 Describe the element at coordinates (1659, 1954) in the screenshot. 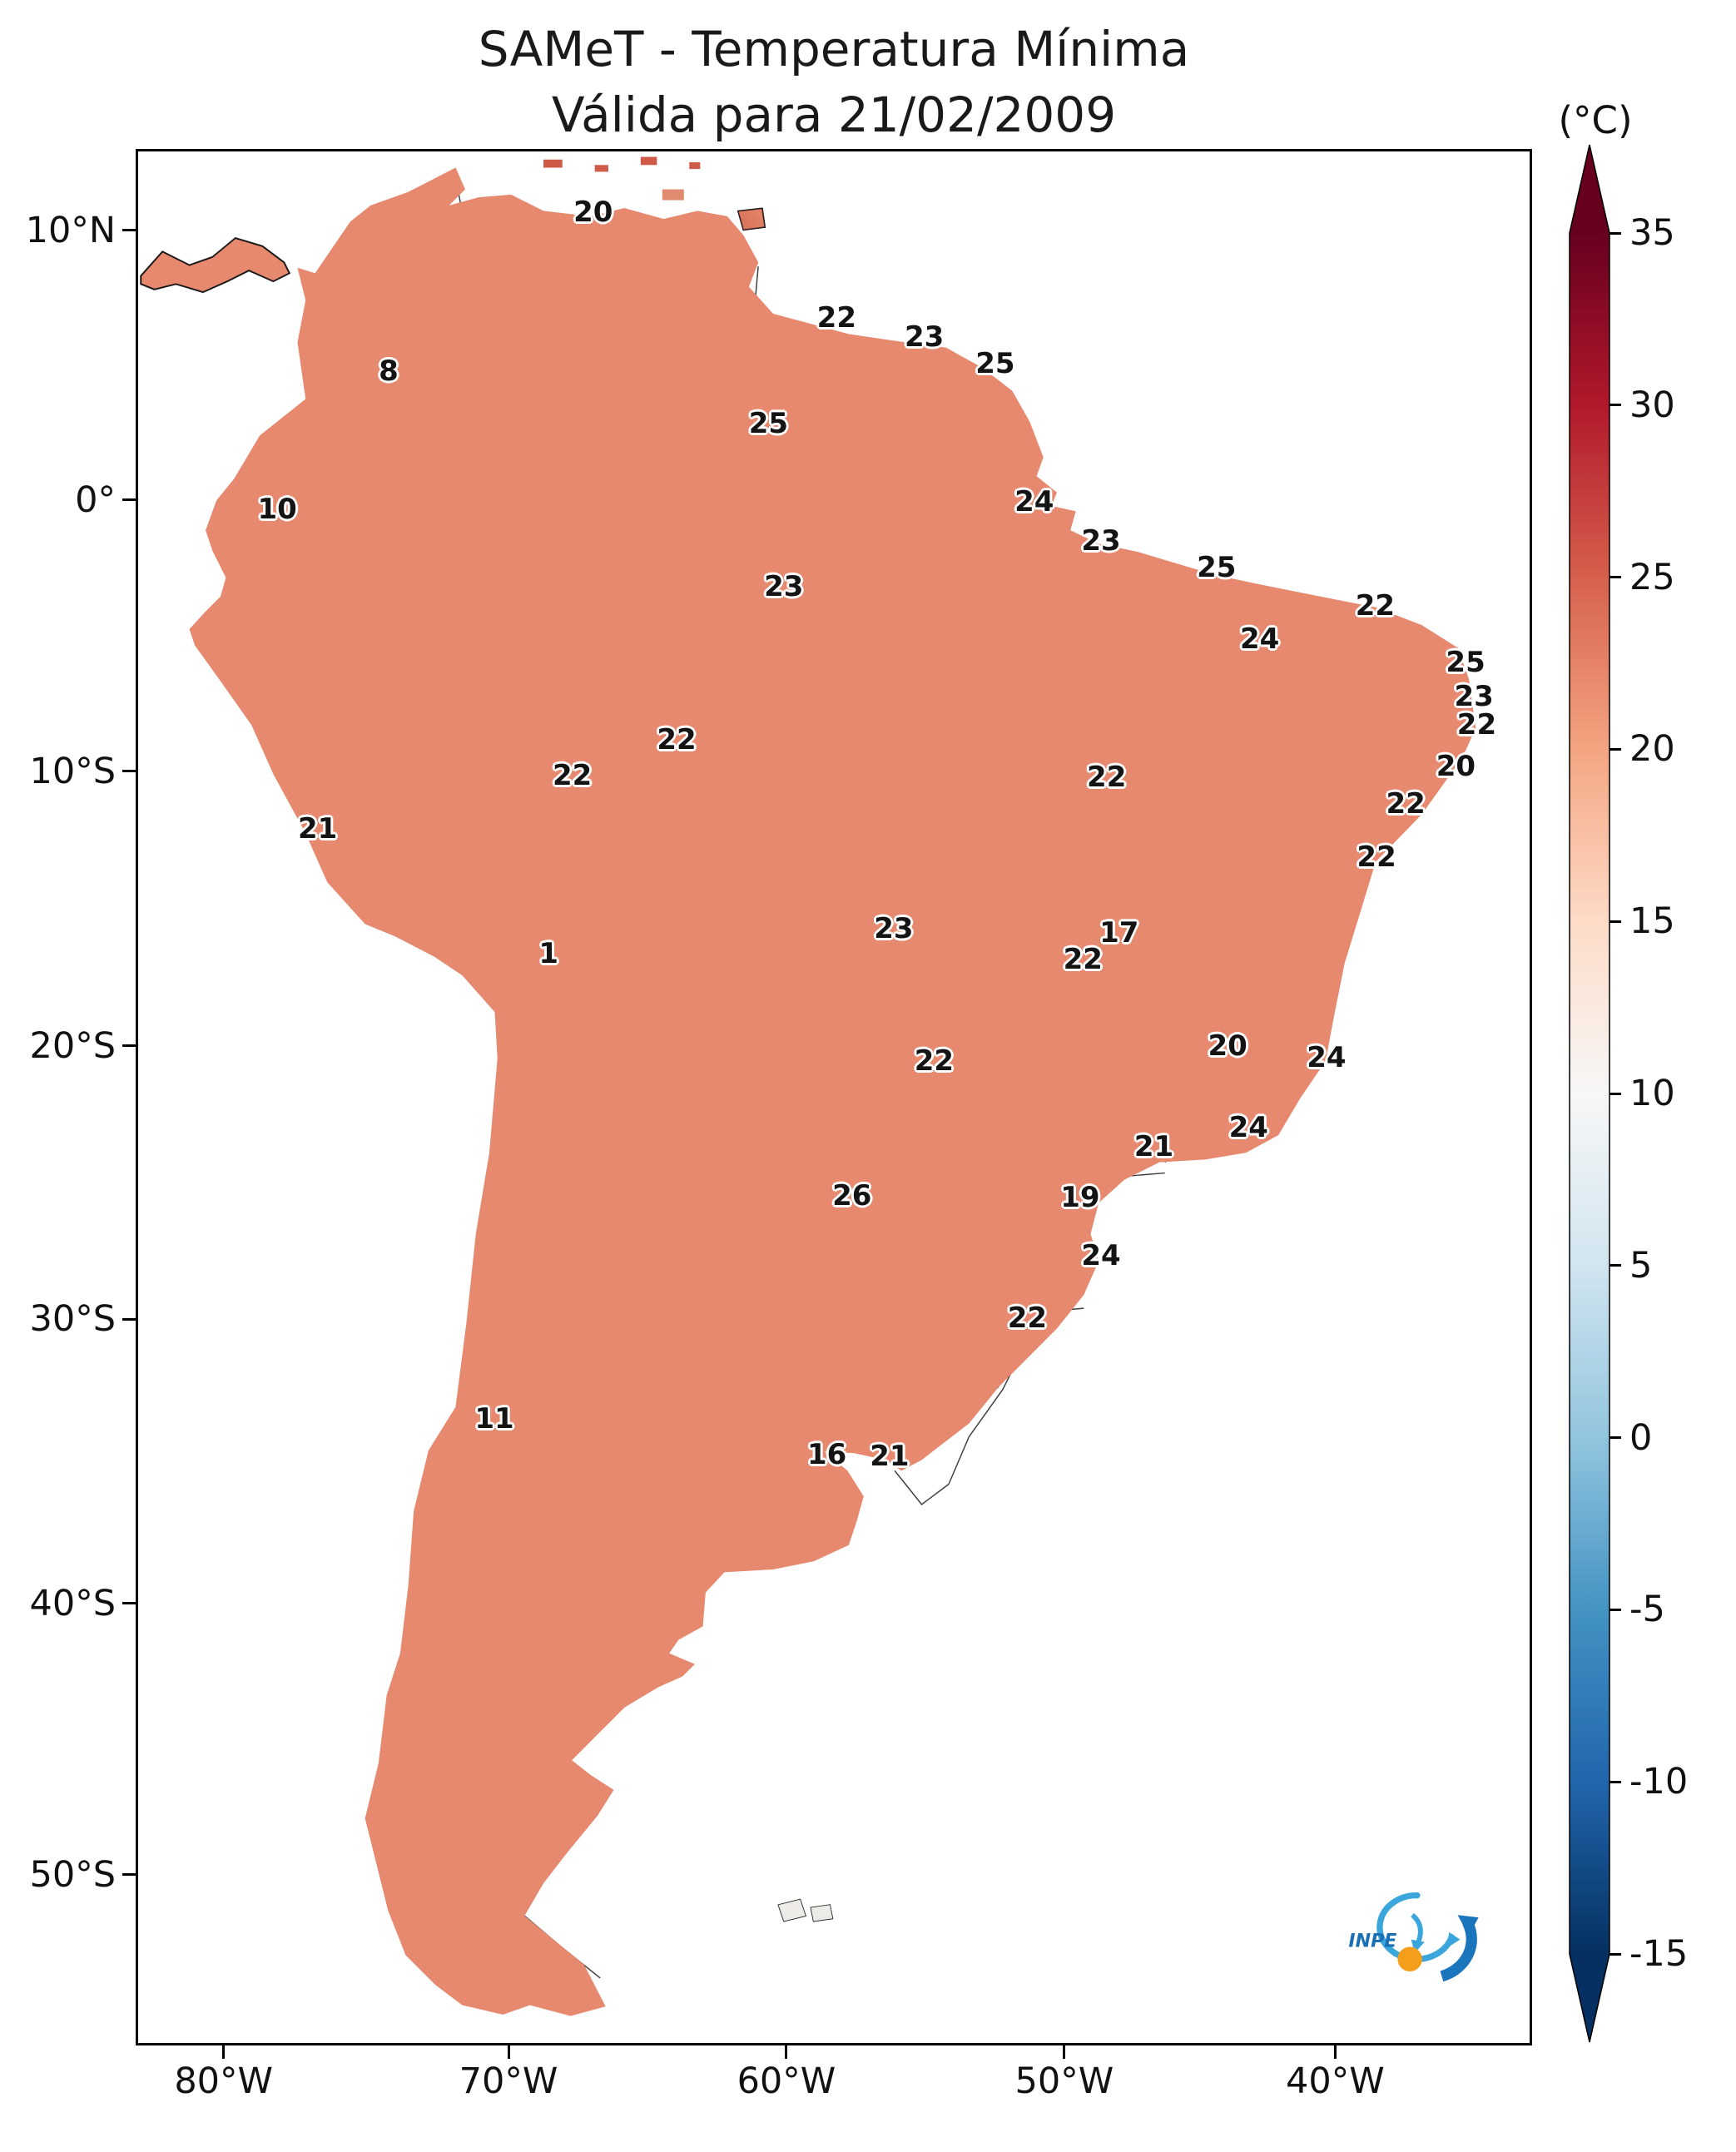

I see `colorbar-tick-label: -15` at that location.